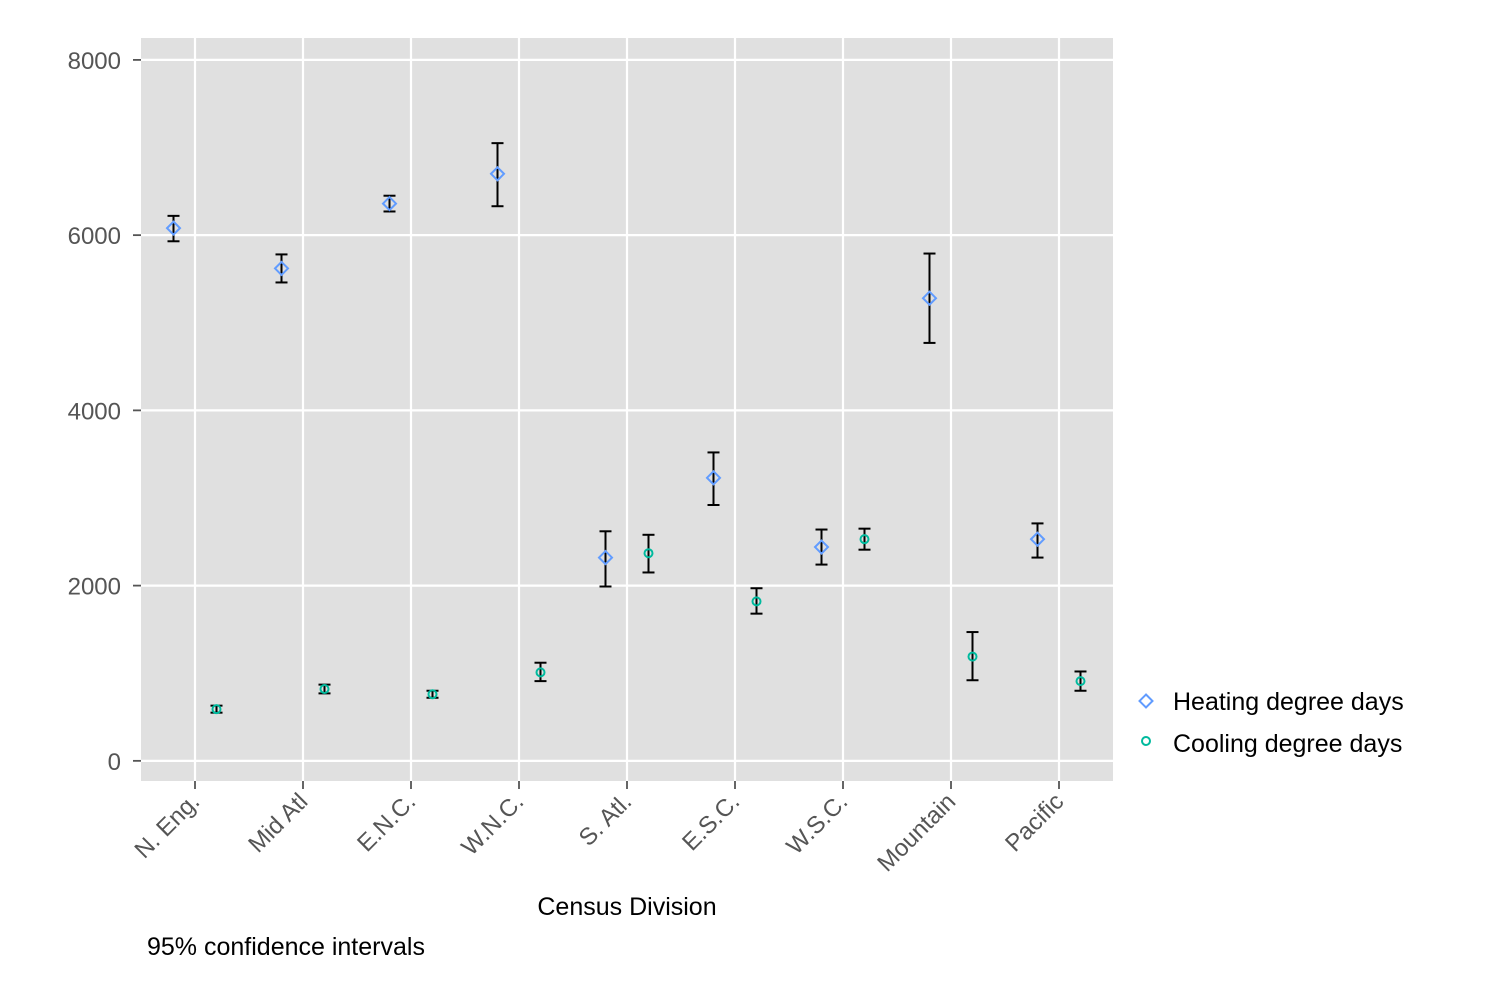 The image size is (1506, 1004). What do you see at coordinates (1287, 744) in the screenshot?
I see `legend-label: Cooling degree days` at bounding box center [1287, 744].